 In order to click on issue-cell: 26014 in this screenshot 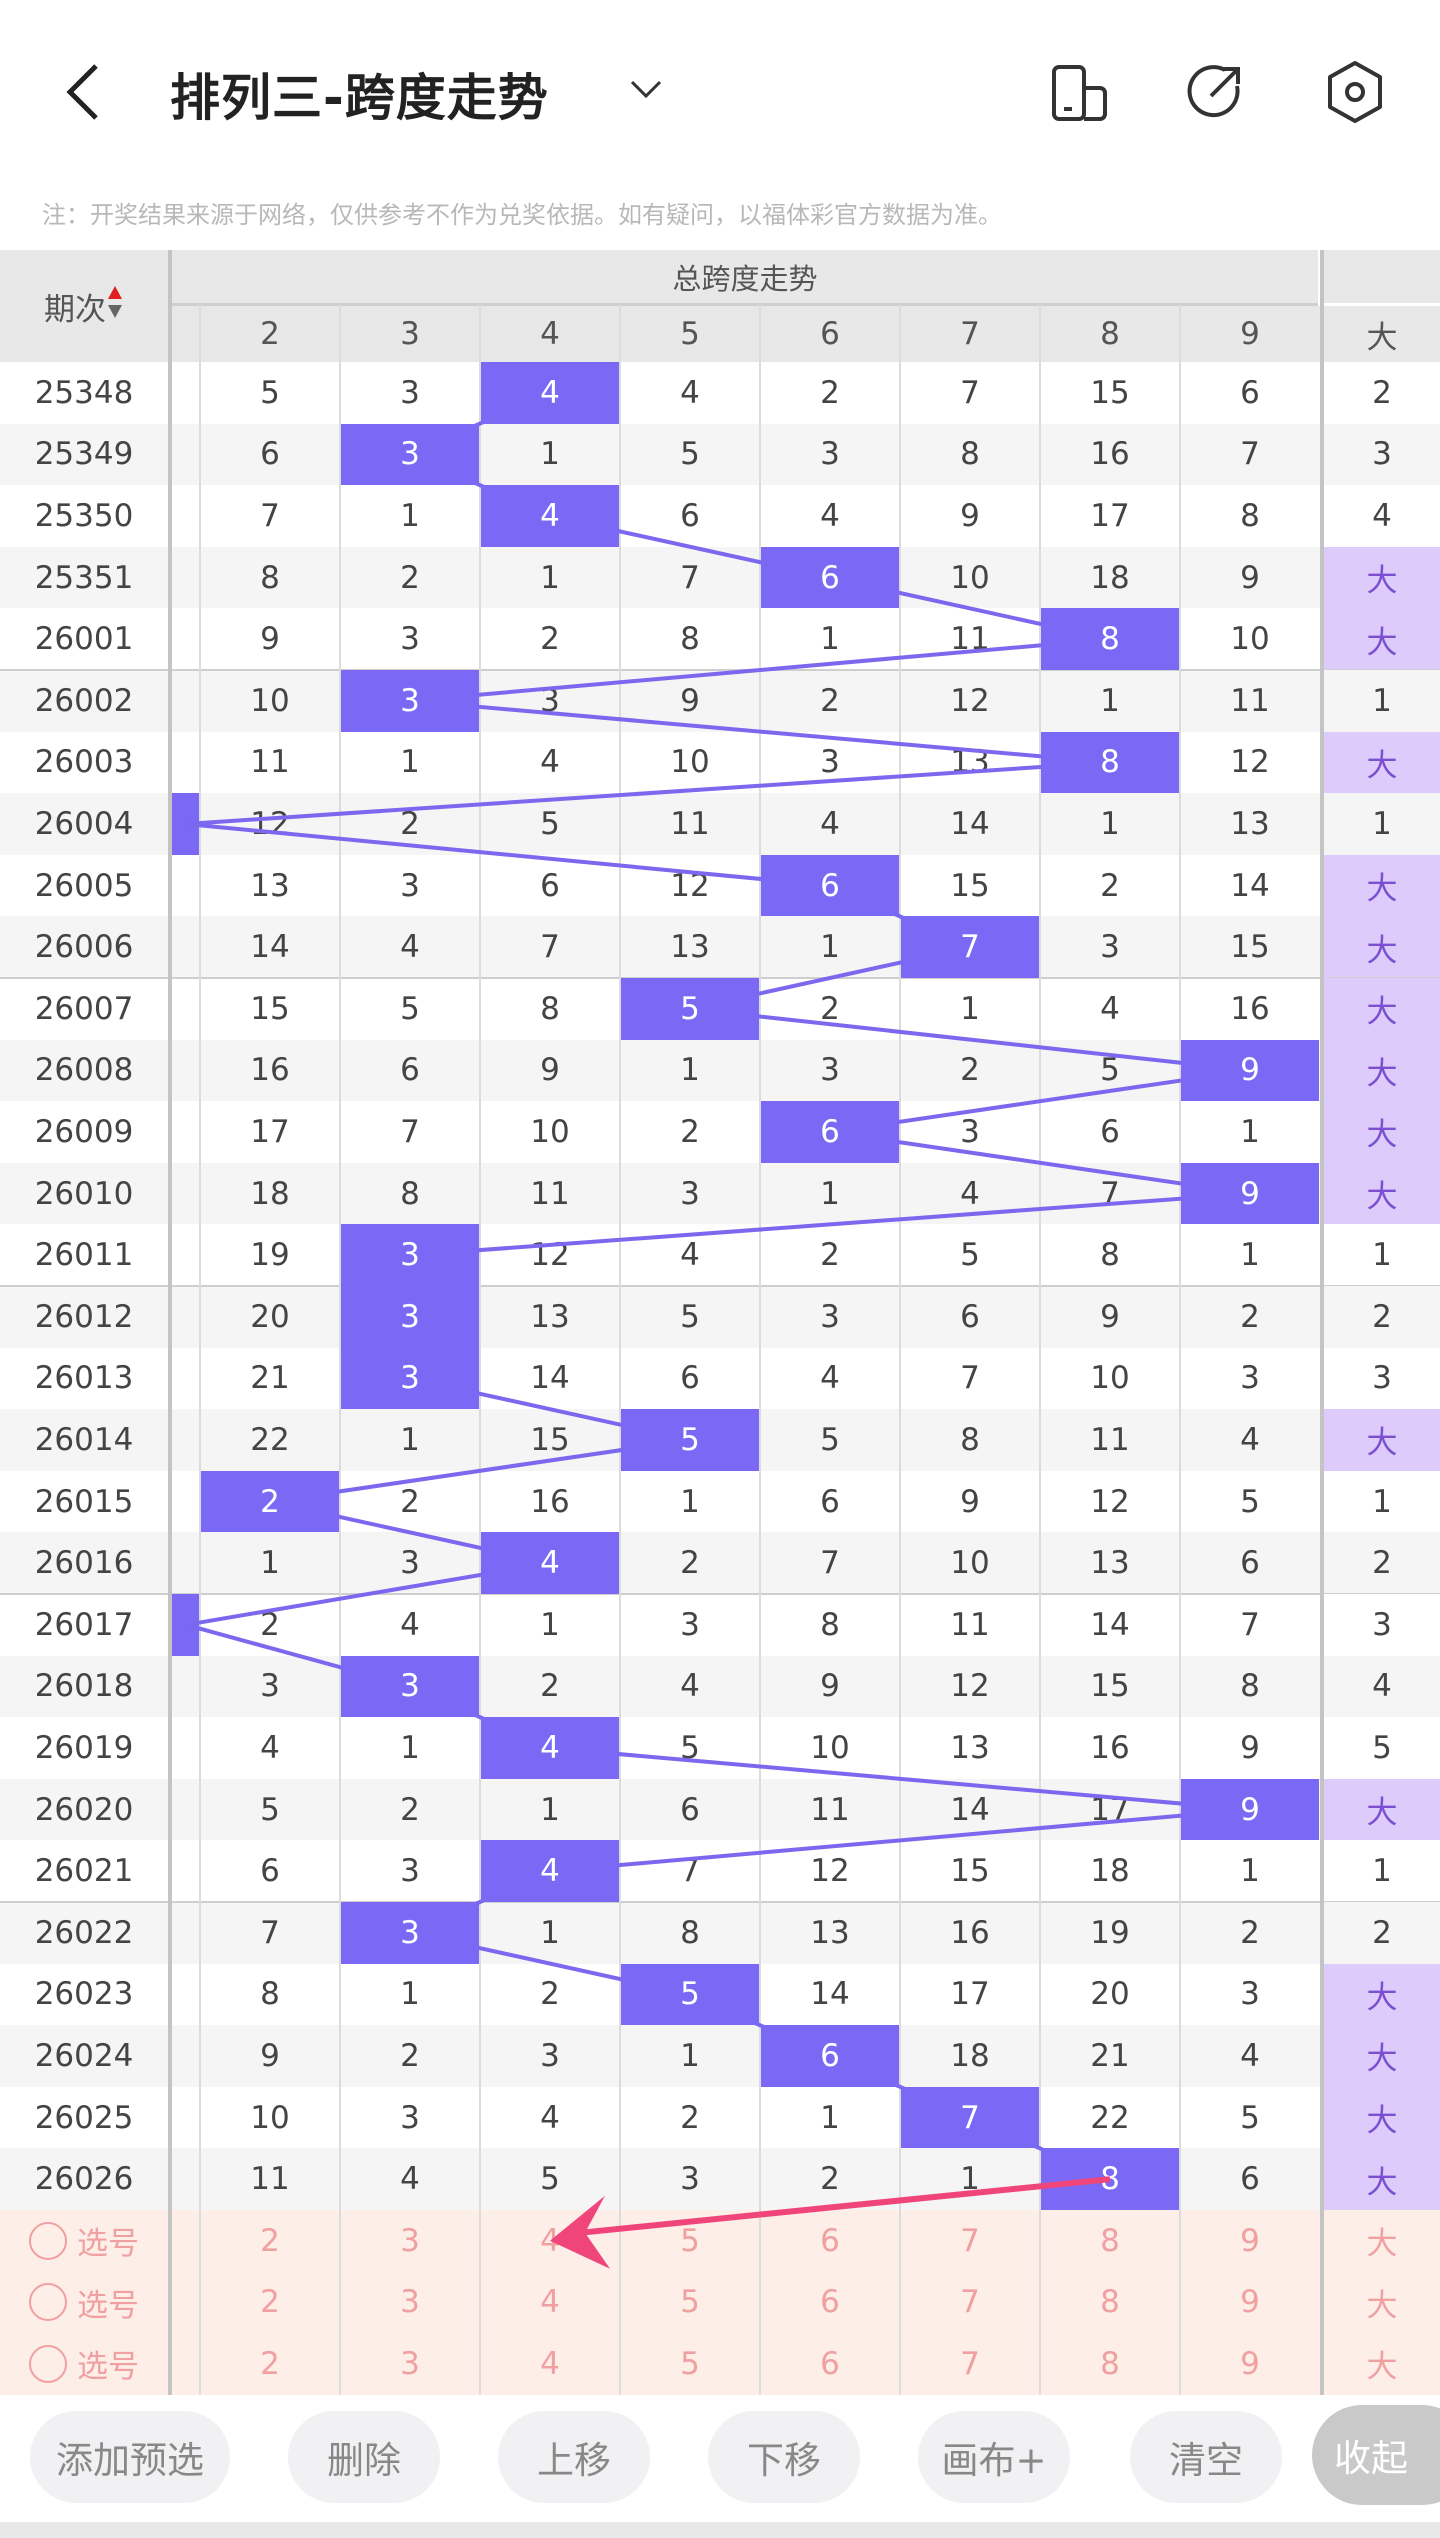, I will do `click(84, 1439)`.